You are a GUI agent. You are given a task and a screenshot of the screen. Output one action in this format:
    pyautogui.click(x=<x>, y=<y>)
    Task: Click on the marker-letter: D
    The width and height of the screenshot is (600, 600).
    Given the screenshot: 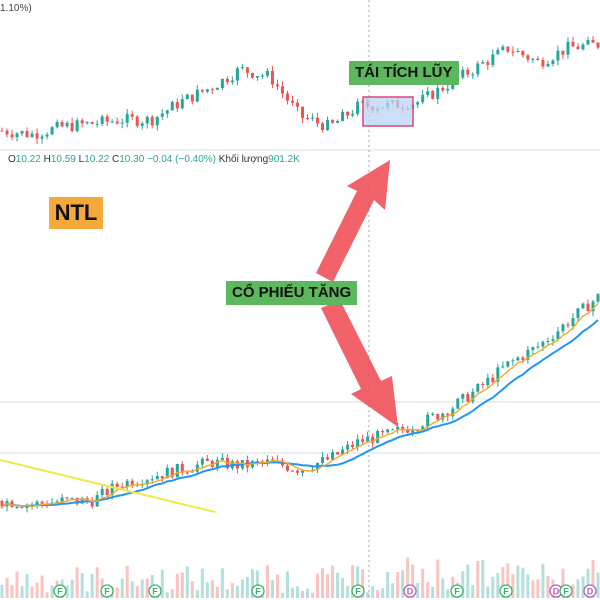 What is the action you would take?
    pyautogui.click(x=410, y=592)
    